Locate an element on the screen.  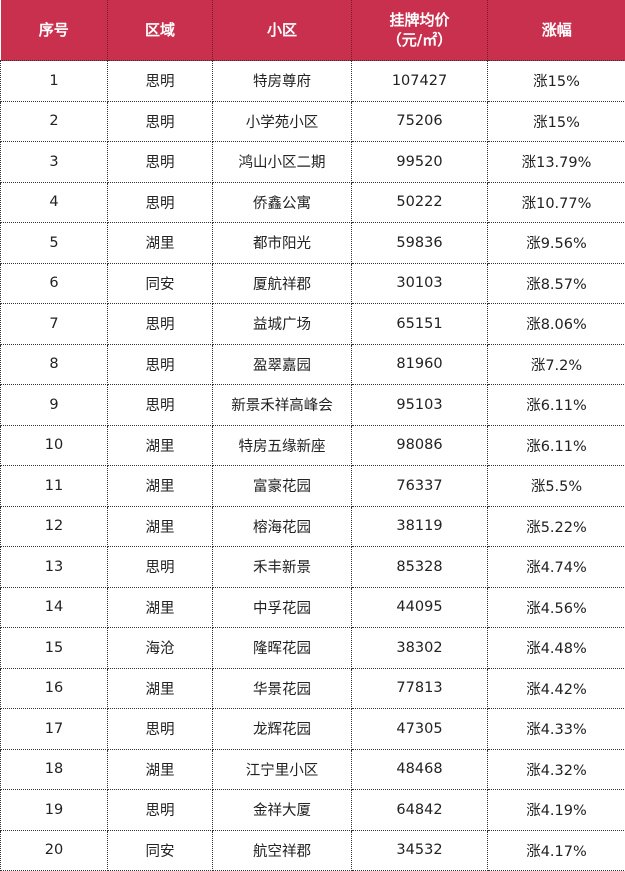
table-row: 1 思明 特房尊府 107427 涨15% is located at coordinates (312, 81).